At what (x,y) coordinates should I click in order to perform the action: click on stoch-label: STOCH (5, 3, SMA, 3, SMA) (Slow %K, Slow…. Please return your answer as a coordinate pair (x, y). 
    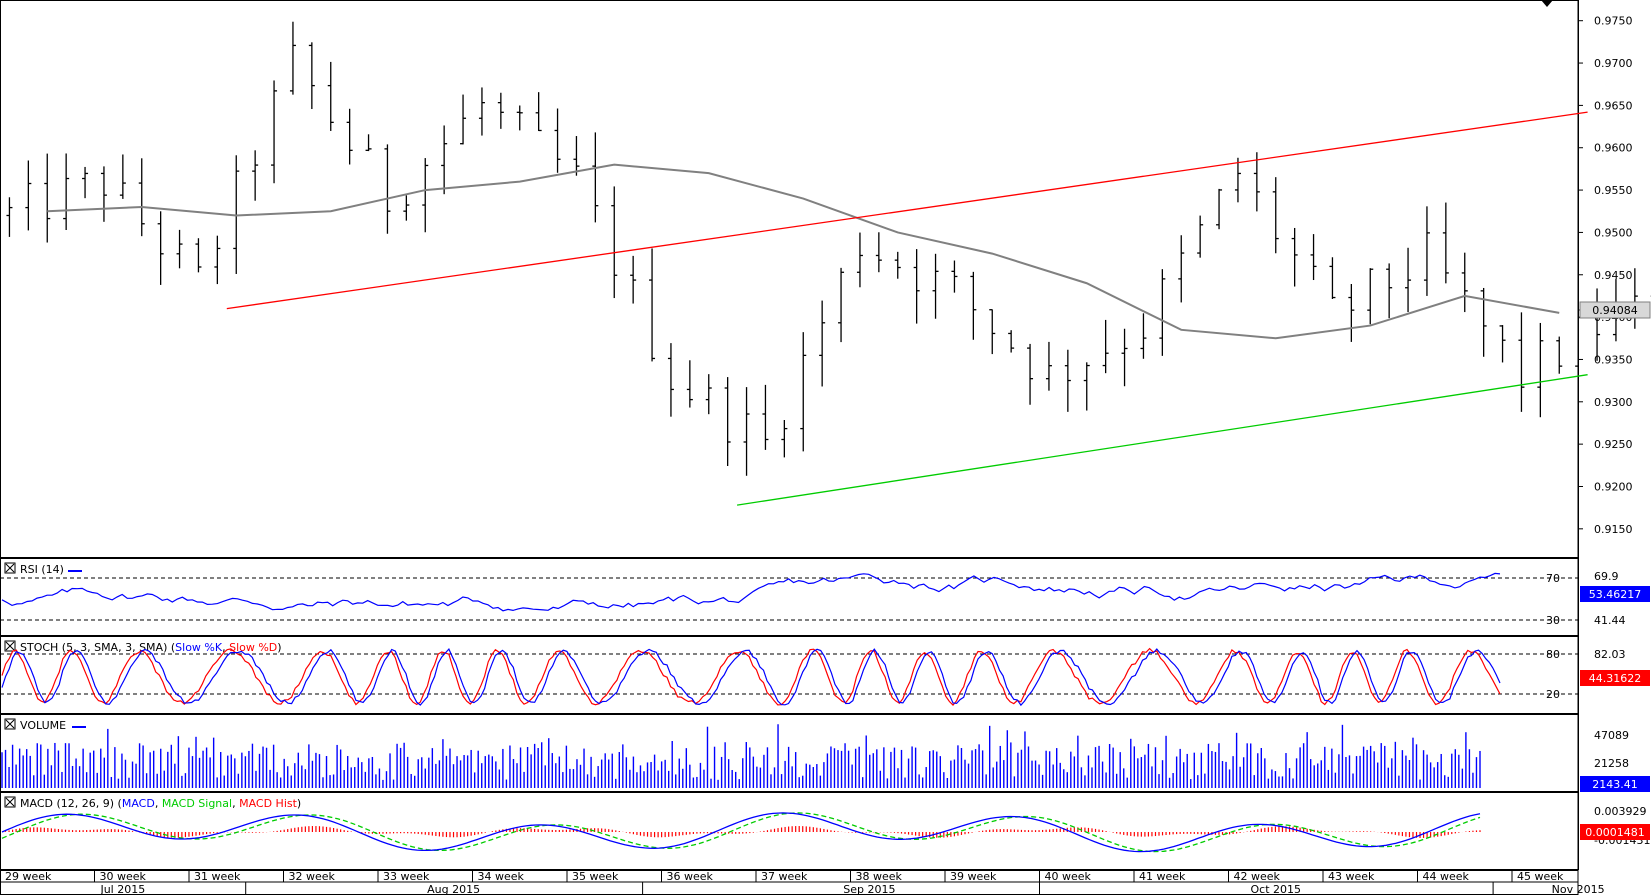
    Looking at the image, I should click on (151, 647).